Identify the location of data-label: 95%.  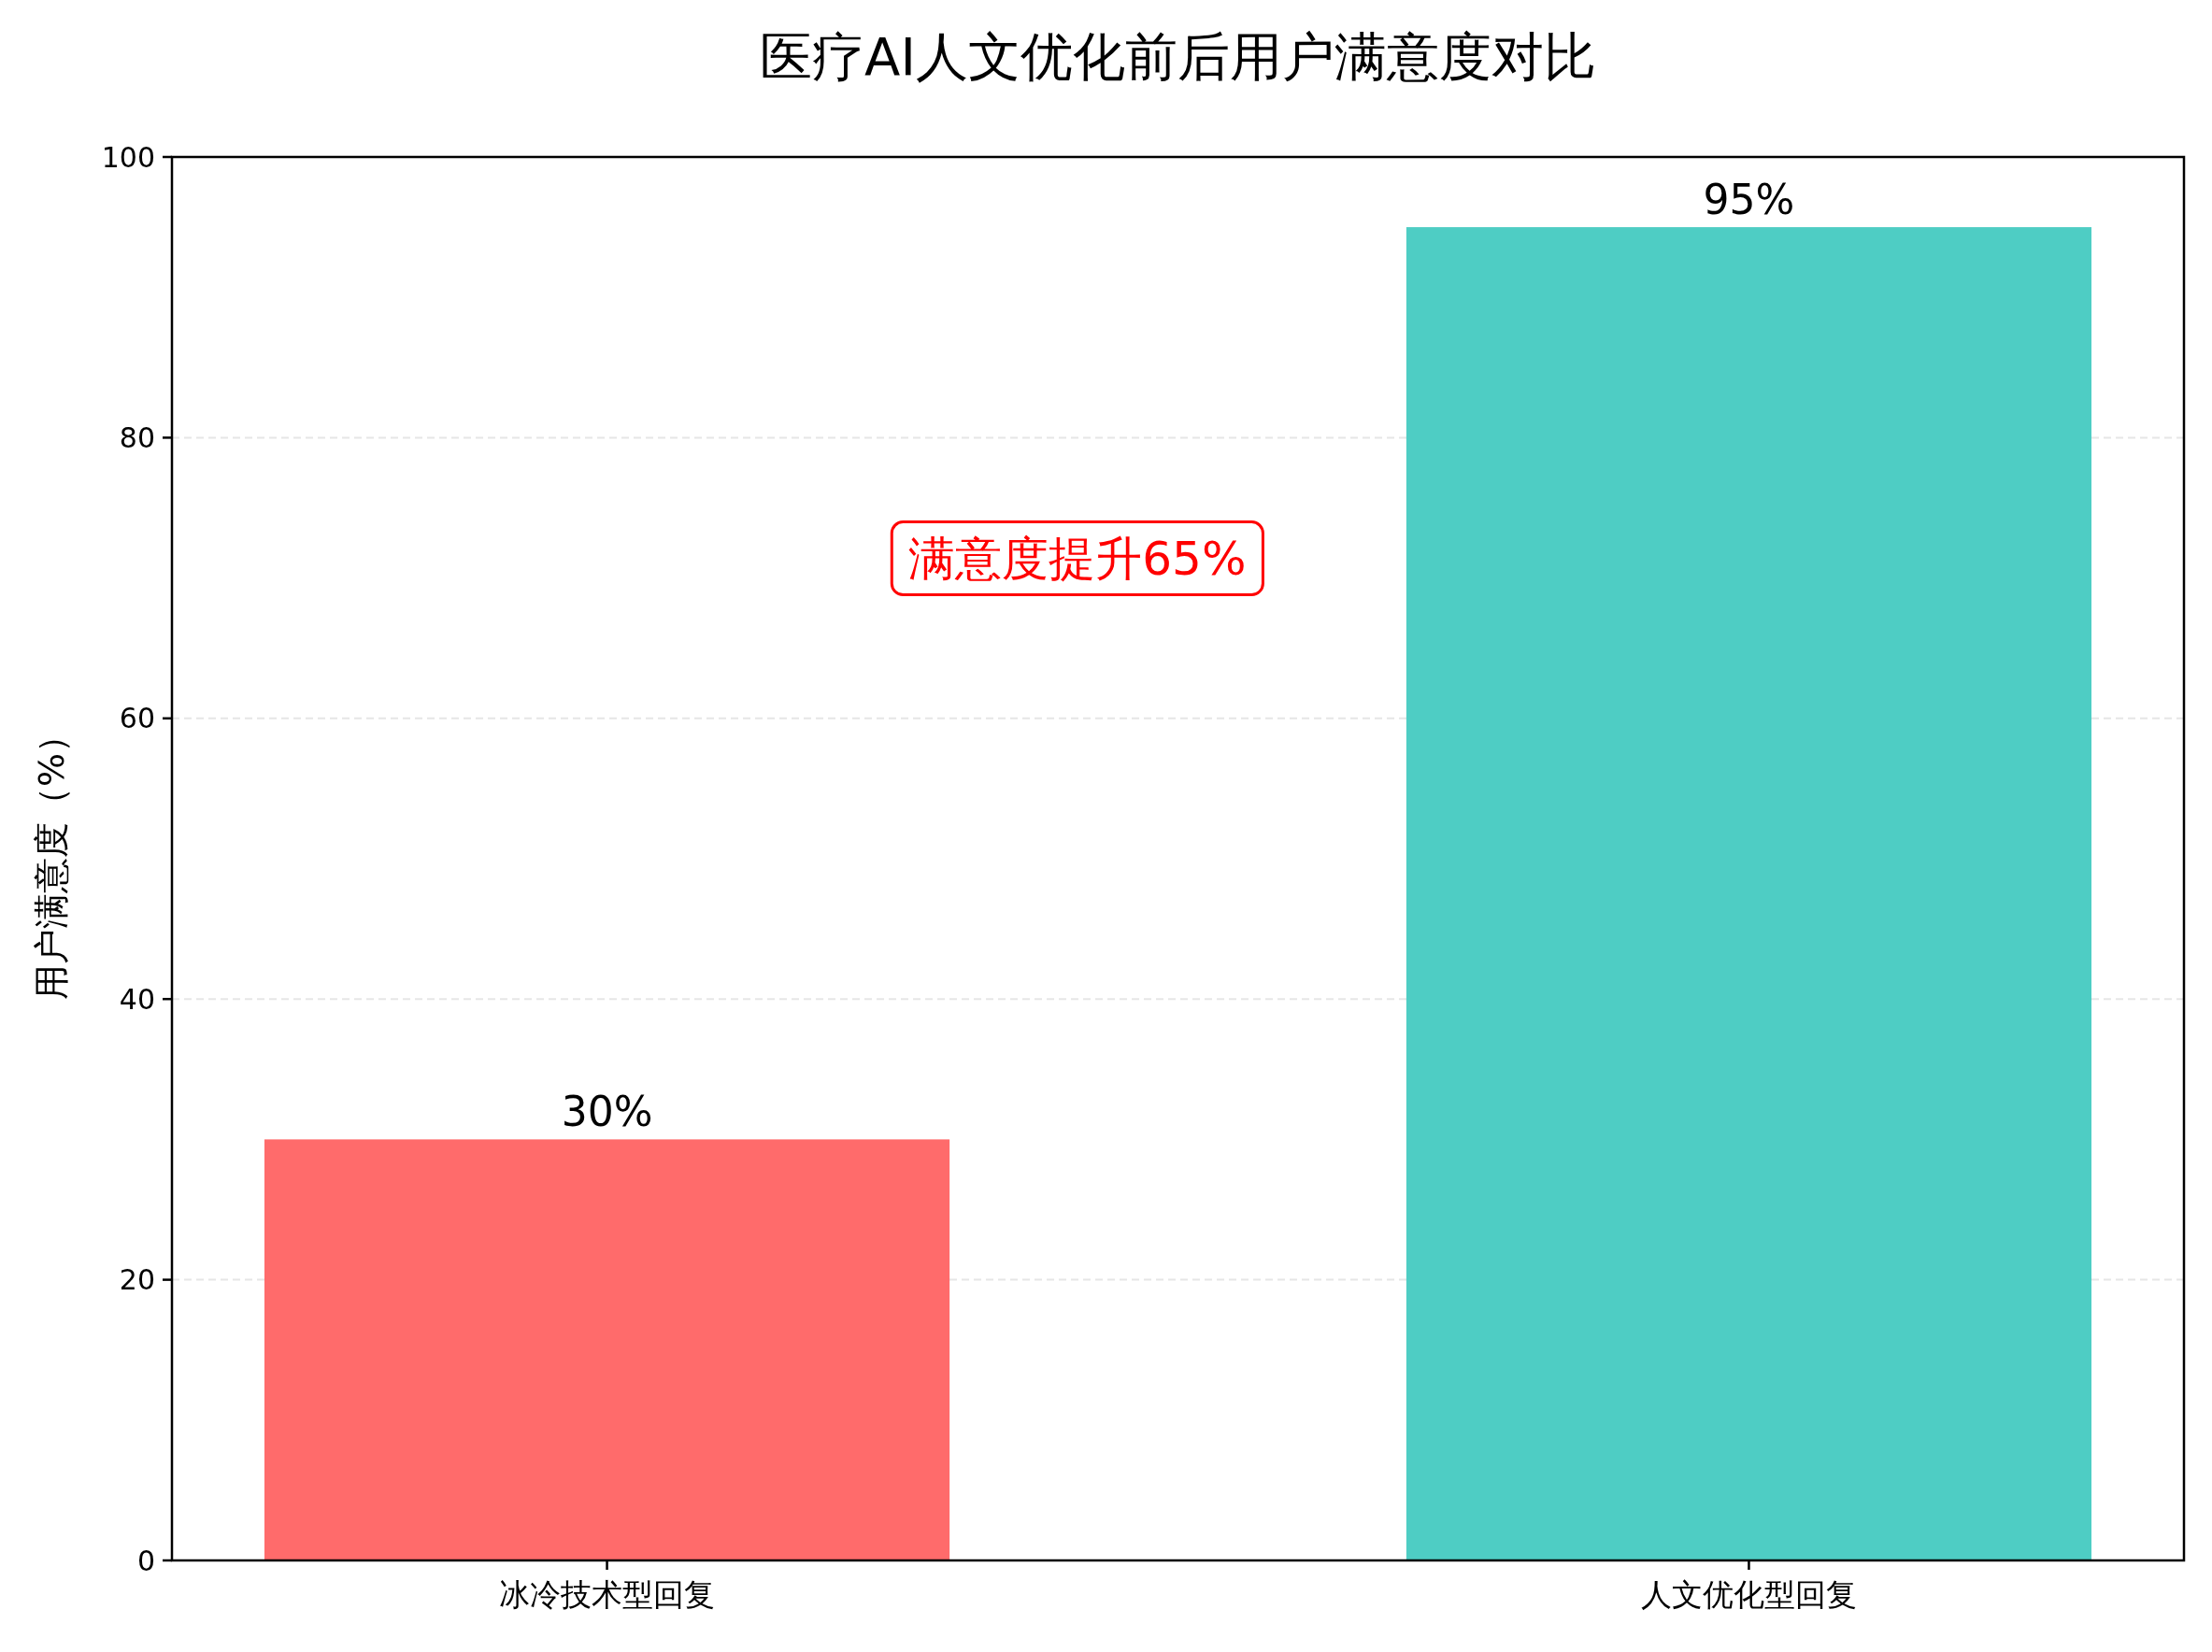
(1749, 200).